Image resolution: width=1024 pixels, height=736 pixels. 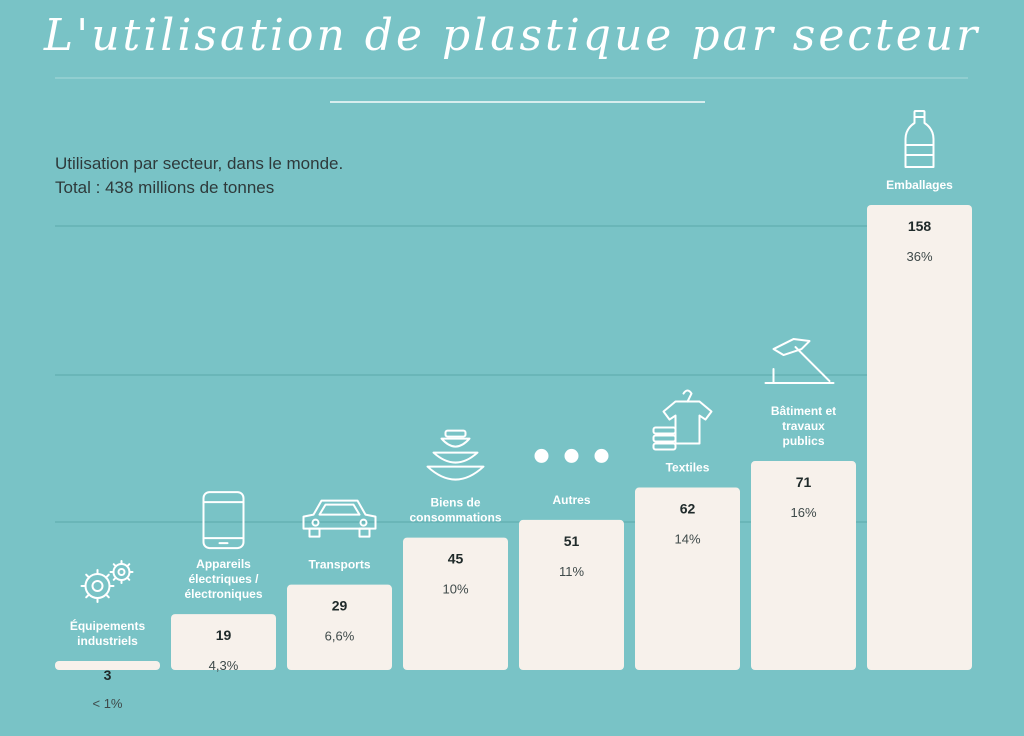 What do you see at coordinates (107, 641) in the screenshot?
I see `category-label: industriels` at bounding box center [107, 641].